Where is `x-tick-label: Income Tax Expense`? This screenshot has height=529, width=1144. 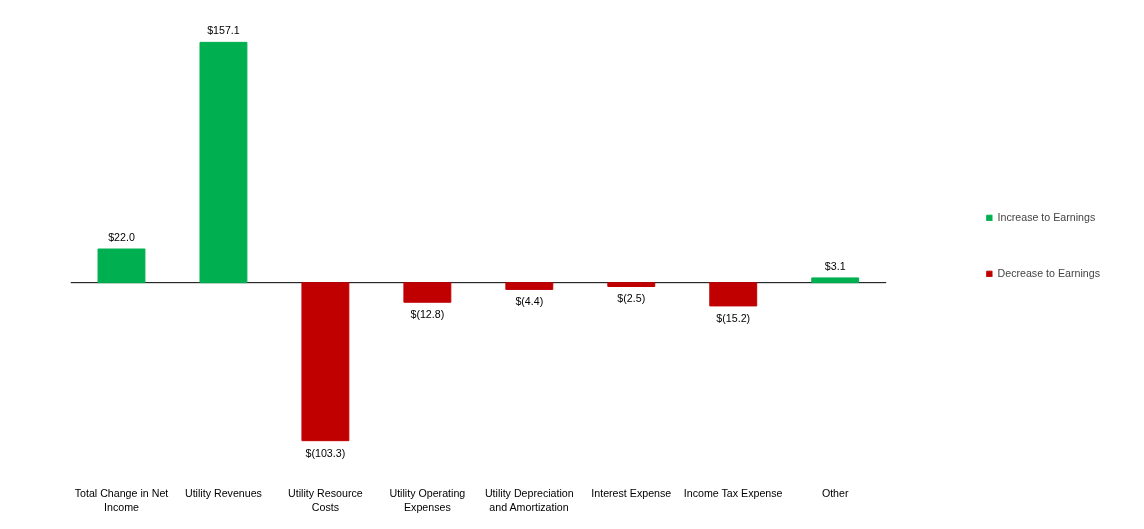 x-tick-label: Income Tax Expense is located at coordinates (733, 492).